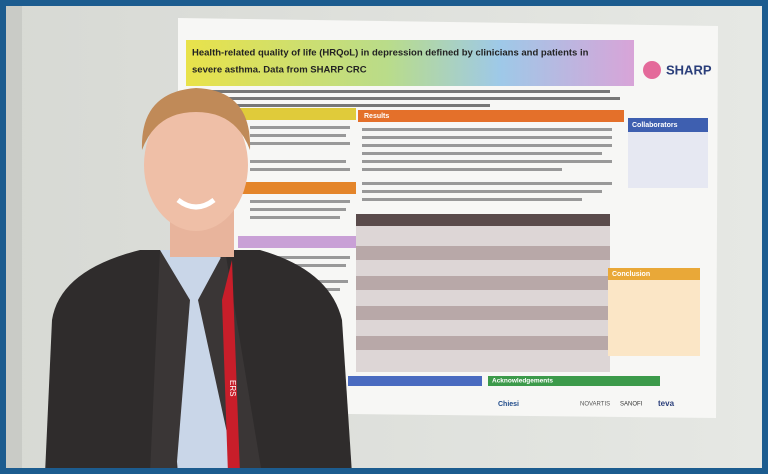 This screenshot has width=768, height=474. Describe the element at coordinates (631, 405) in the screenshot. I see `sponsor: SANOFI` at that location.